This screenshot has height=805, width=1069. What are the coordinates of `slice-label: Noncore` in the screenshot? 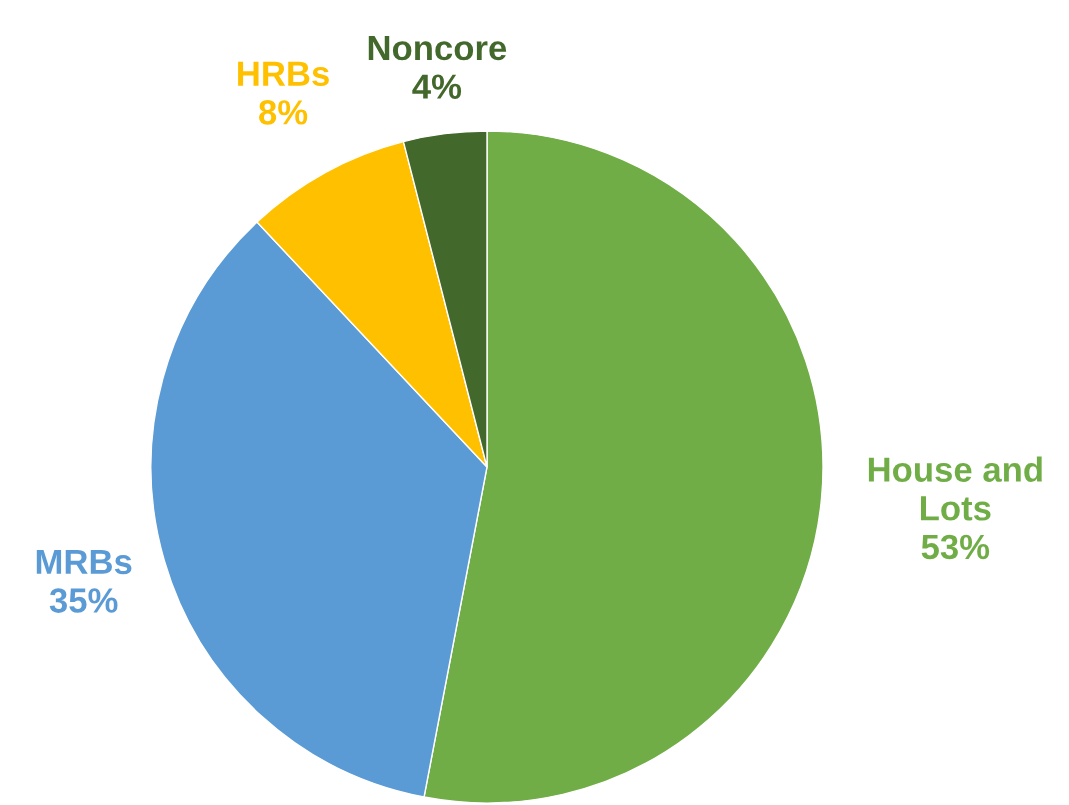 It's located at (437, 48).